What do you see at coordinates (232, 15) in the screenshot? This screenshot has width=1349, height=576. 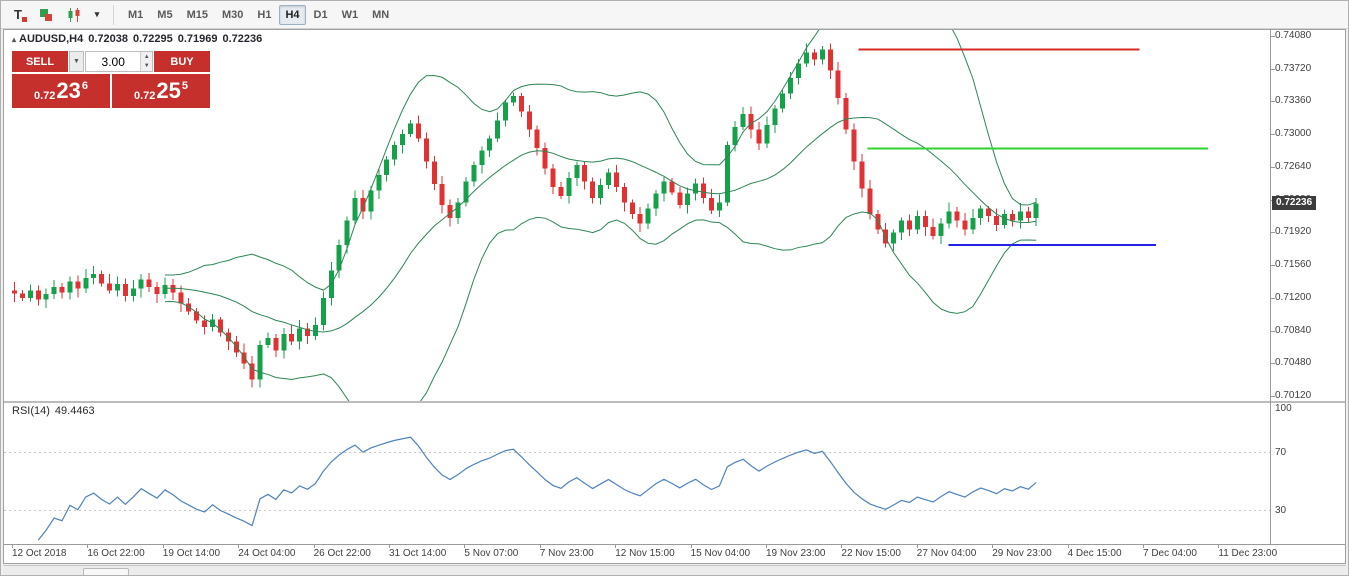 I see `timeframe-m30-button: M30` at bounding box center [232, 15].